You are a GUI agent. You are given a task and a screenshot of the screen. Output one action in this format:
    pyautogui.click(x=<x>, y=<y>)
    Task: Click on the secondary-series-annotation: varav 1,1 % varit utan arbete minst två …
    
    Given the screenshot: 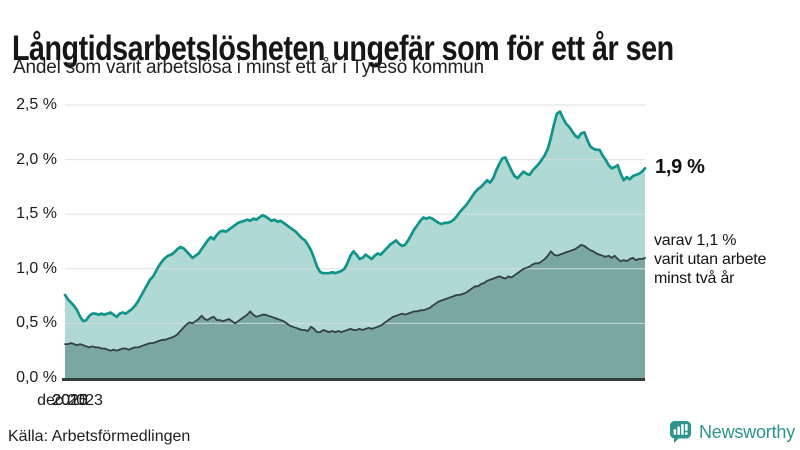 What is the action you would take?
    pyautogui.click(x=710, y=259)
    